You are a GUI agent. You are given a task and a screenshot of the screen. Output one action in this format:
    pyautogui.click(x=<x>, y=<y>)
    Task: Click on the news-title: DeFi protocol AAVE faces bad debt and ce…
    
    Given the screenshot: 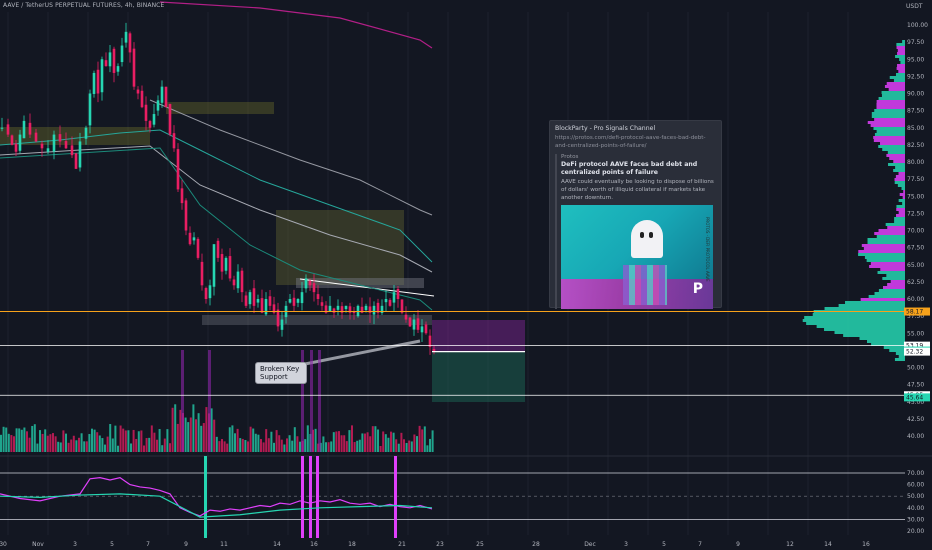 What is the action you would take?
    pyautogui.click(x=638, y=169)
    